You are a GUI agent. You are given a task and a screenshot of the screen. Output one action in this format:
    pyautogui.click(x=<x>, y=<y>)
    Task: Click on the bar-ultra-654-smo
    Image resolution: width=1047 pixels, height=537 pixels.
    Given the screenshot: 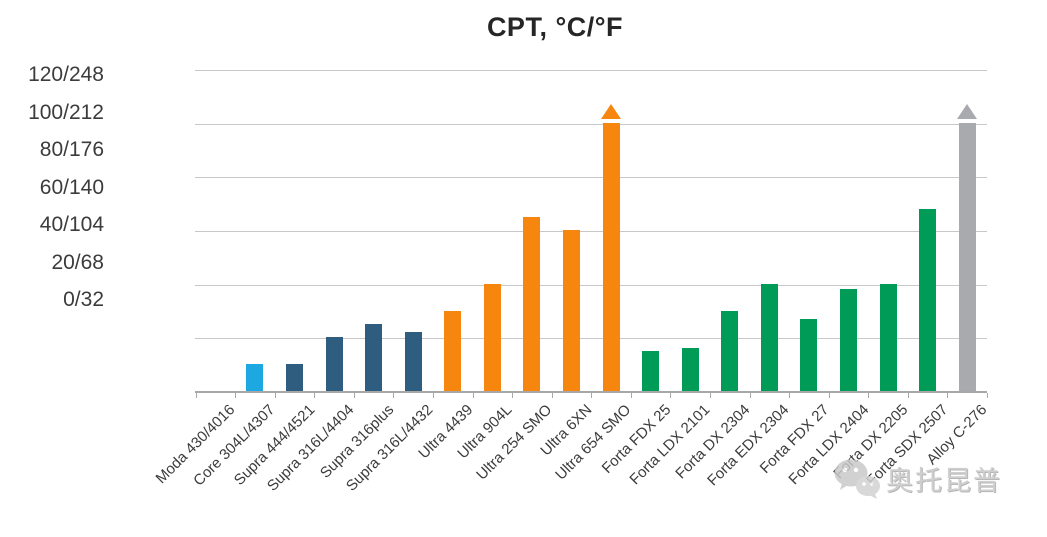 What is the action you would take?
    pyautogui.click(x=611, y=256)
    